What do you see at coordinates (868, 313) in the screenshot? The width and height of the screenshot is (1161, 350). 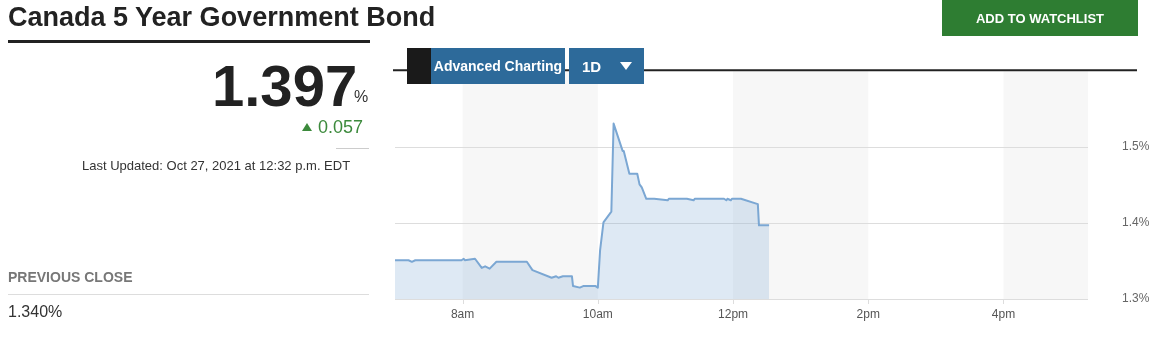 I see `x-tick-label: 2pm` at bounding box center [868, 313].